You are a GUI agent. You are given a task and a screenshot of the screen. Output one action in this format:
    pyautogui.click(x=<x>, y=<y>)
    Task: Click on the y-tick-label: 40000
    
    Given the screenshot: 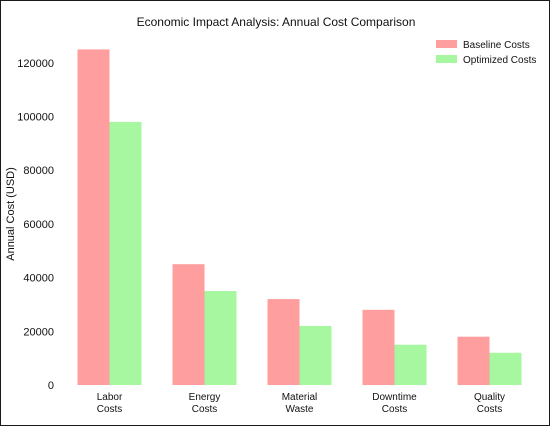 What is the action you would take?
    pyautogui.click(x=38, y=279)
    